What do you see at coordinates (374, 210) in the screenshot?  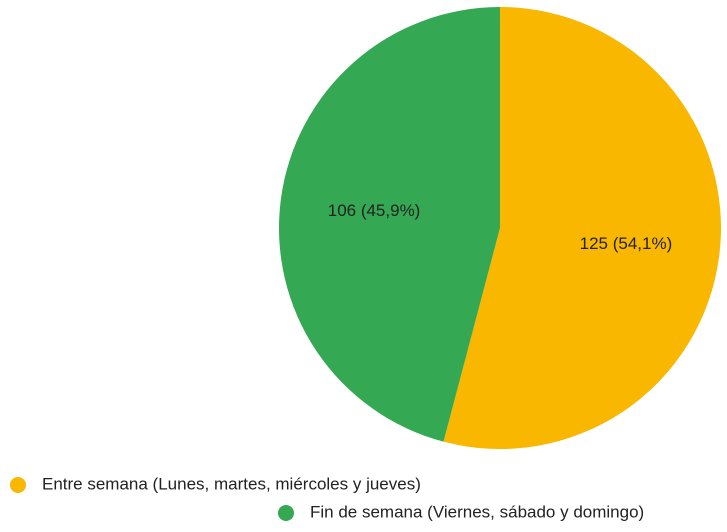 I see `slice-label: 106 (45,9%)` at bounding box center [374, 210].